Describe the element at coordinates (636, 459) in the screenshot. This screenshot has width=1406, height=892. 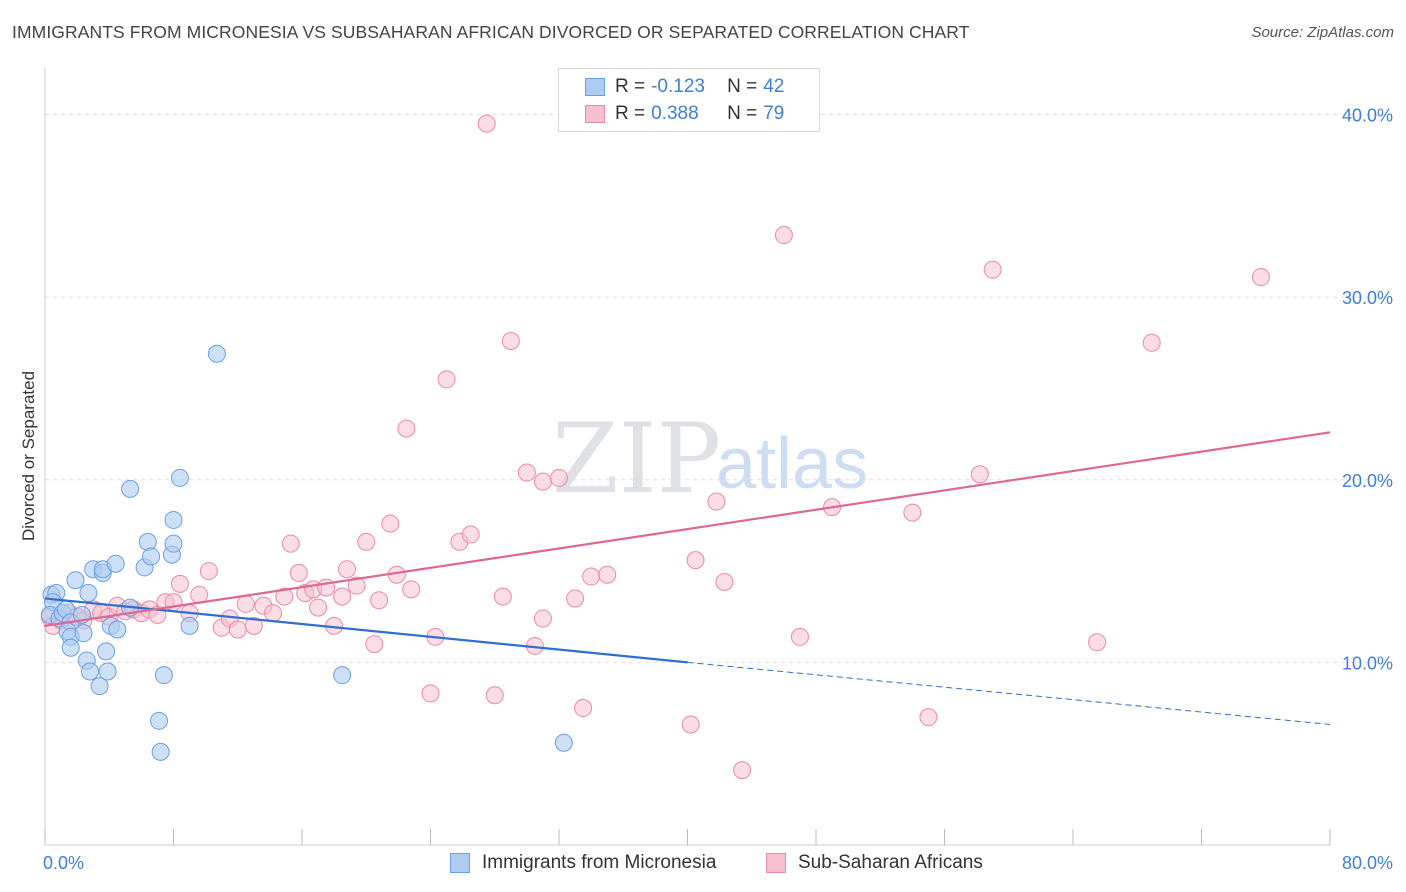
I see `watermark-zip: ZIP` at that location.